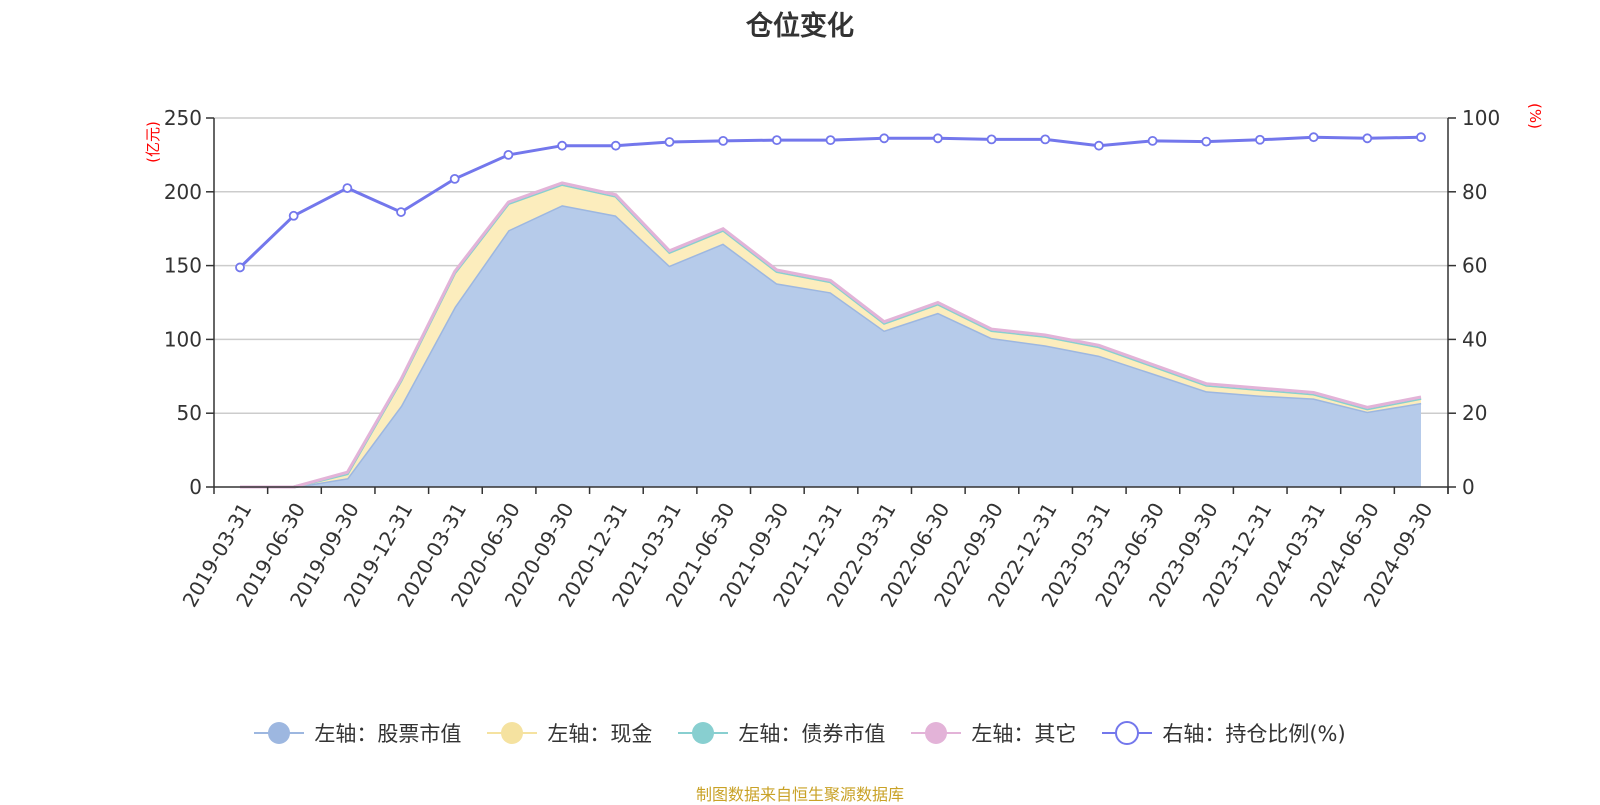 This screenshot has width=1600, height=805. Describe the element at coordinates (799, 794) in the screenshot. I see `source-note: 制图数据来自恒生聚源数据库` at that location.